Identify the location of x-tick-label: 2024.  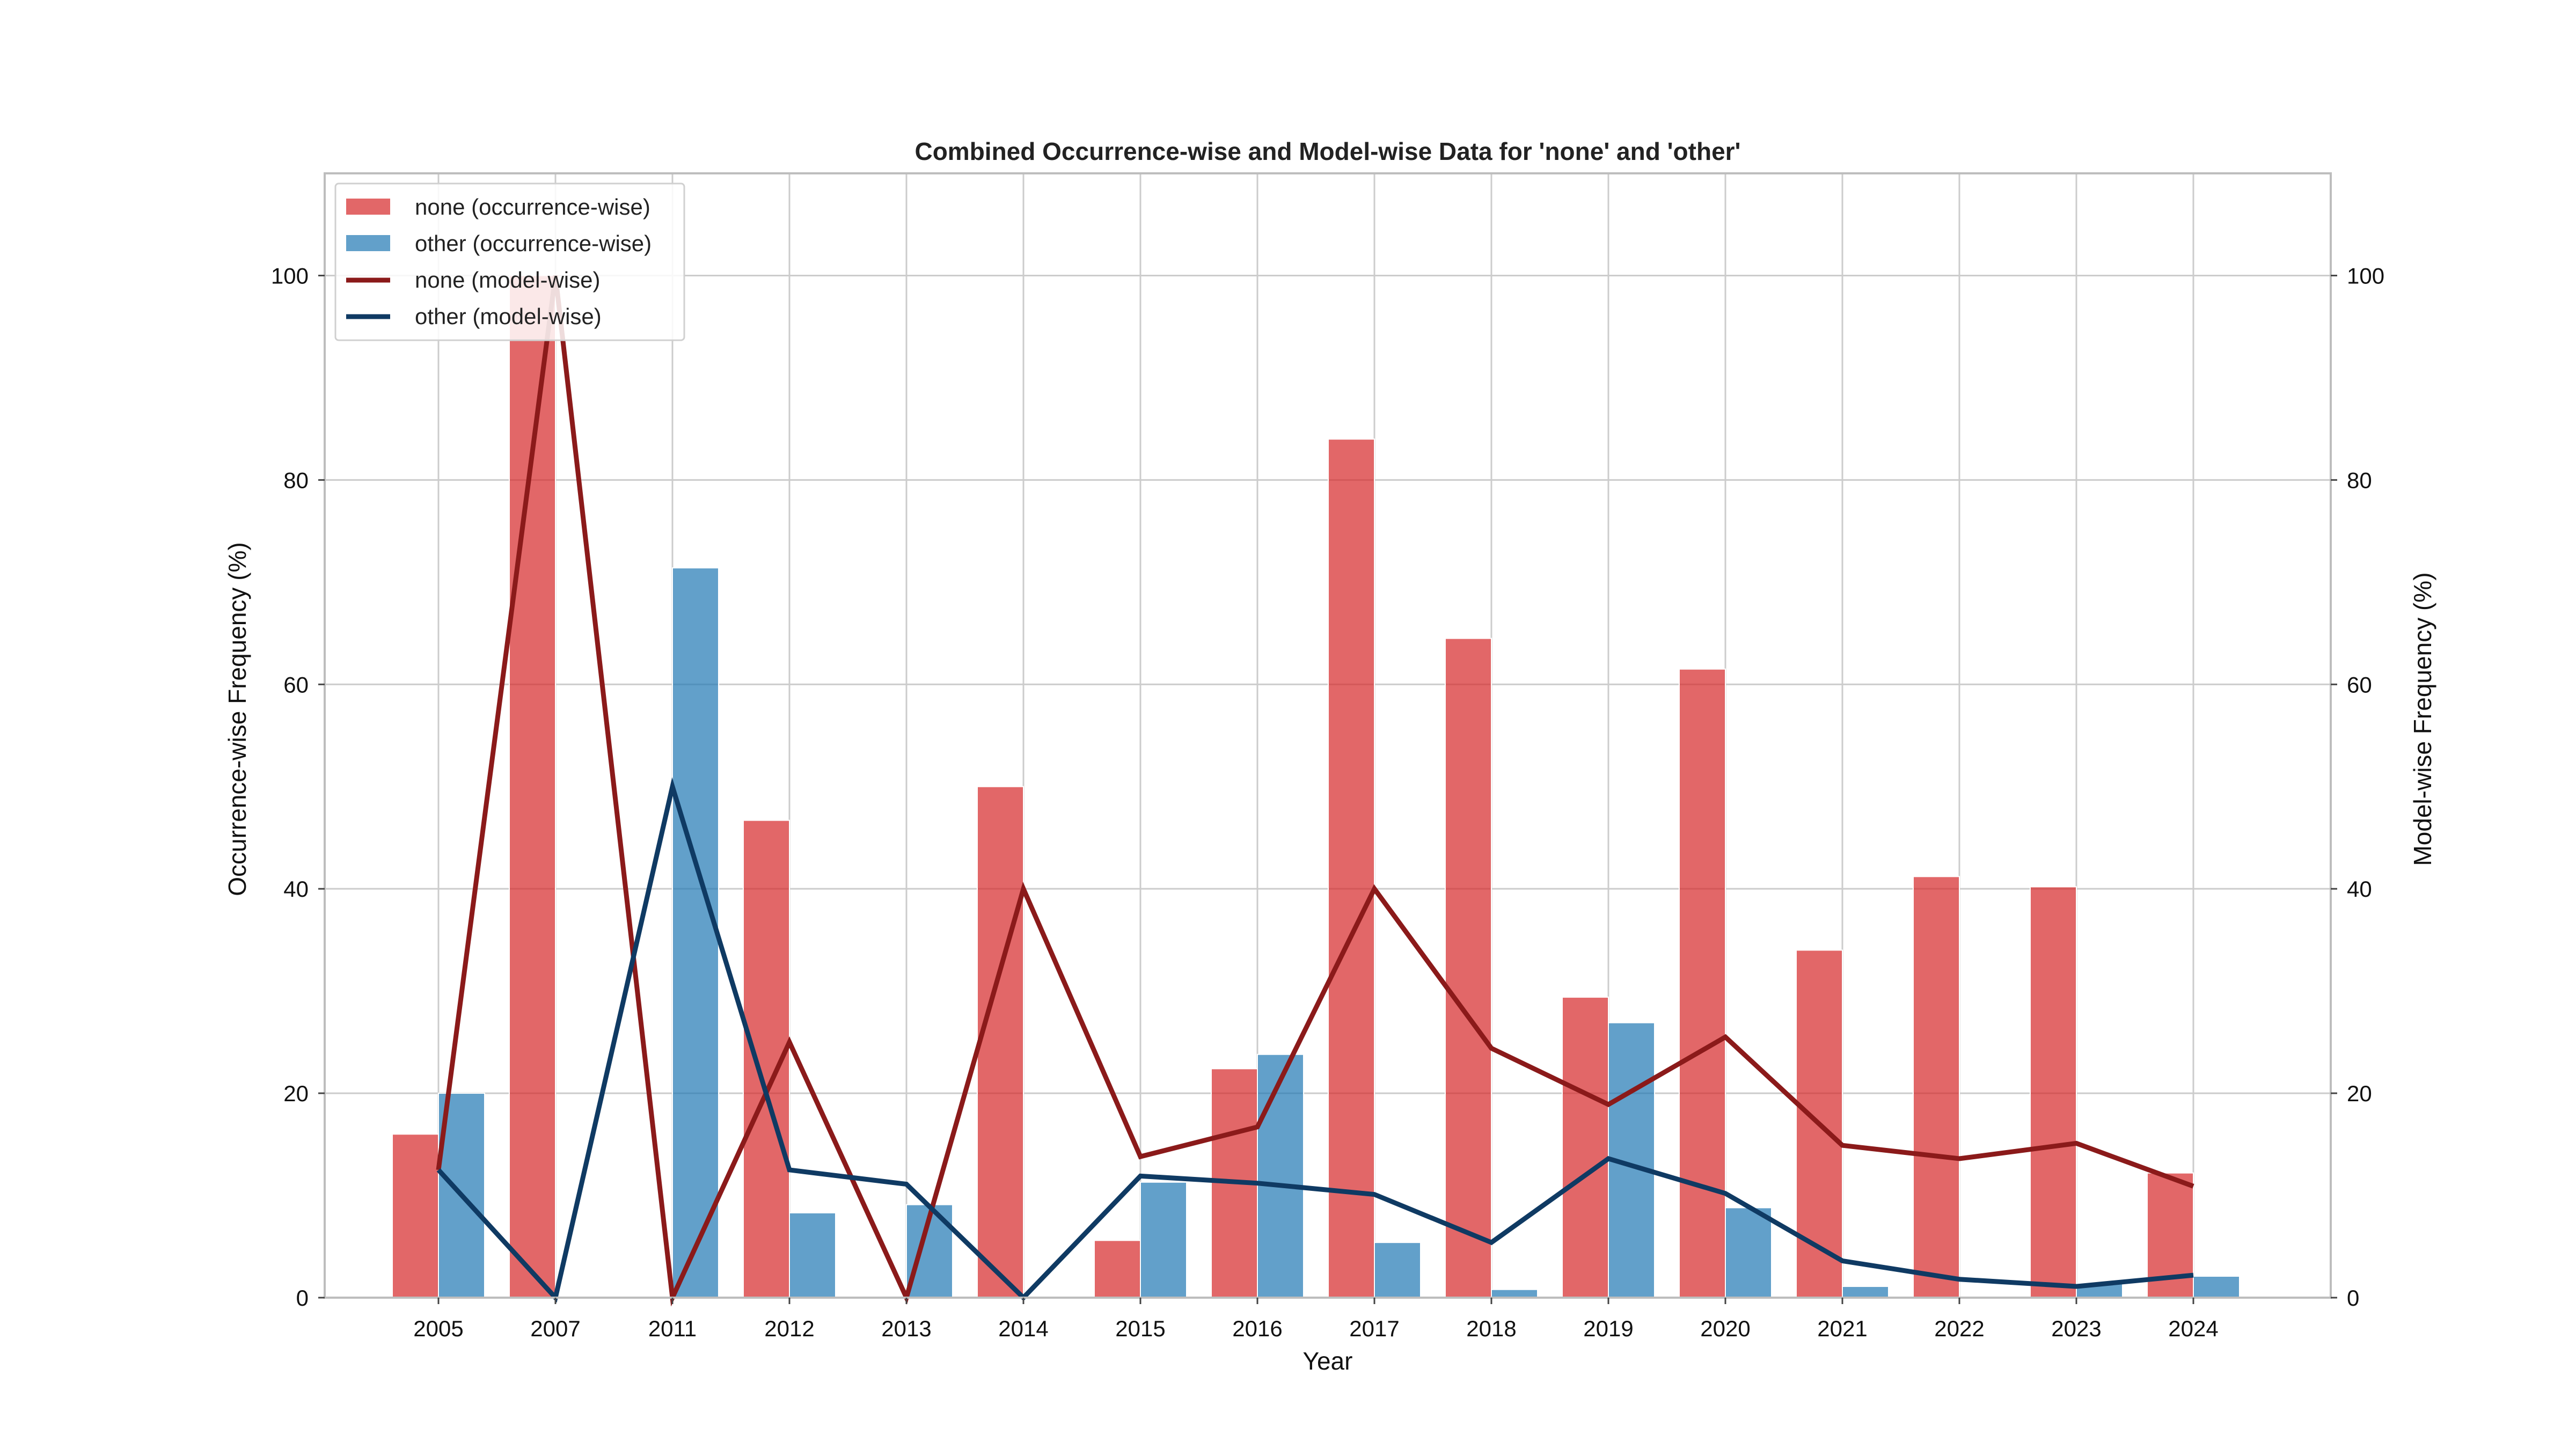
(2193, 1328).